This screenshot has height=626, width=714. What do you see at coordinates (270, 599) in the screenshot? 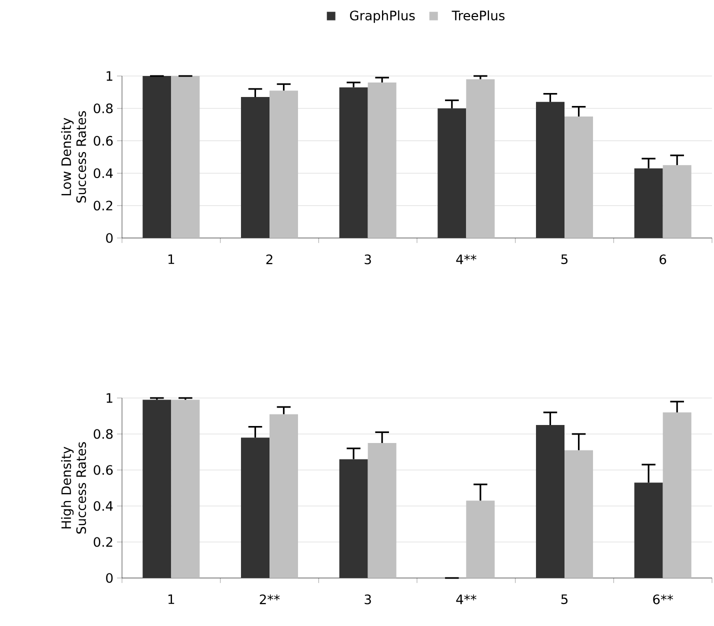
I see `x-tick-label: 2**` at bounding box center [270, 599].